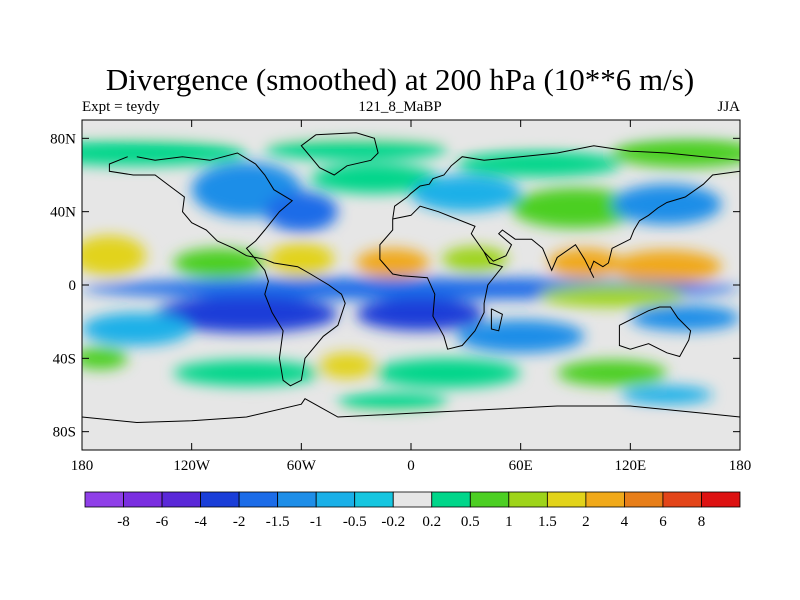  Describe the element at coordinates (509, 522) in the screenshot. I see `colorbar-label: 1` at that location.